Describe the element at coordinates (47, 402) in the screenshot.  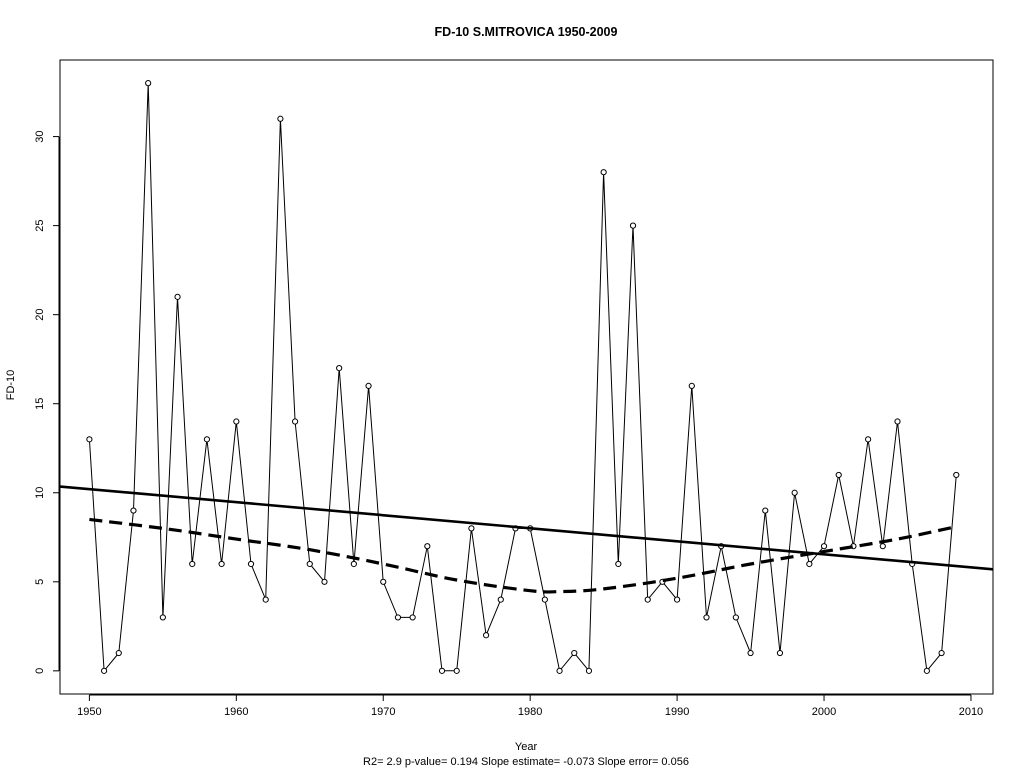
I see `y-axis: 0 5 10 15 20 25 30` at that location.